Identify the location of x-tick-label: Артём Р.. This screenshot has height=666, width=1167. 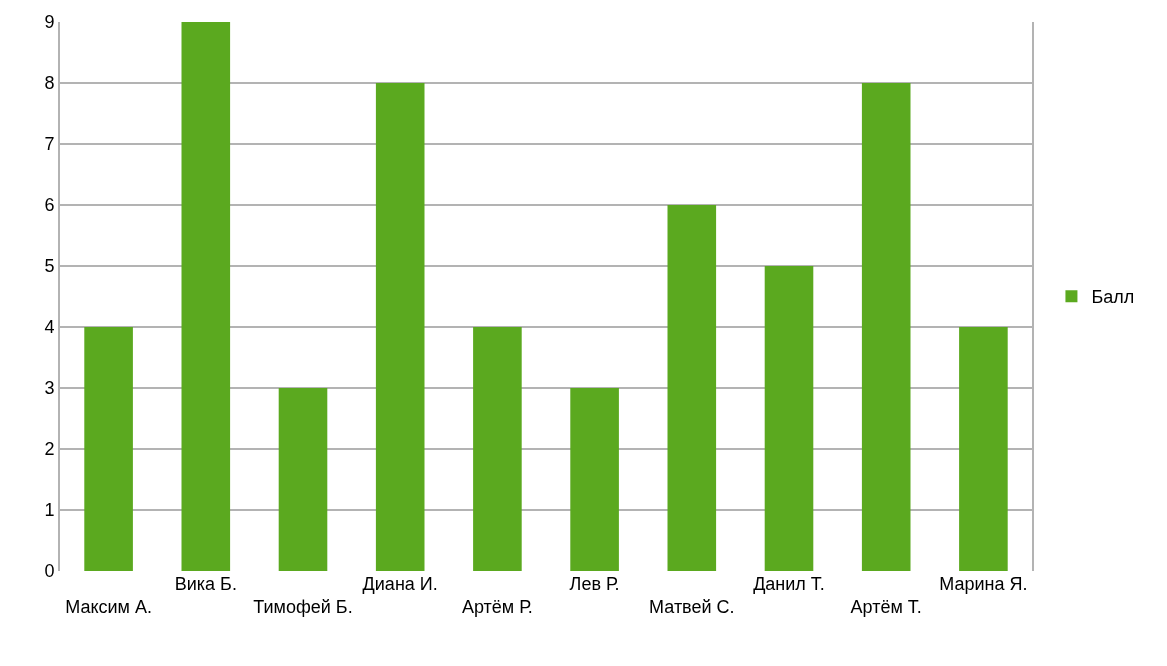
(497, 607).